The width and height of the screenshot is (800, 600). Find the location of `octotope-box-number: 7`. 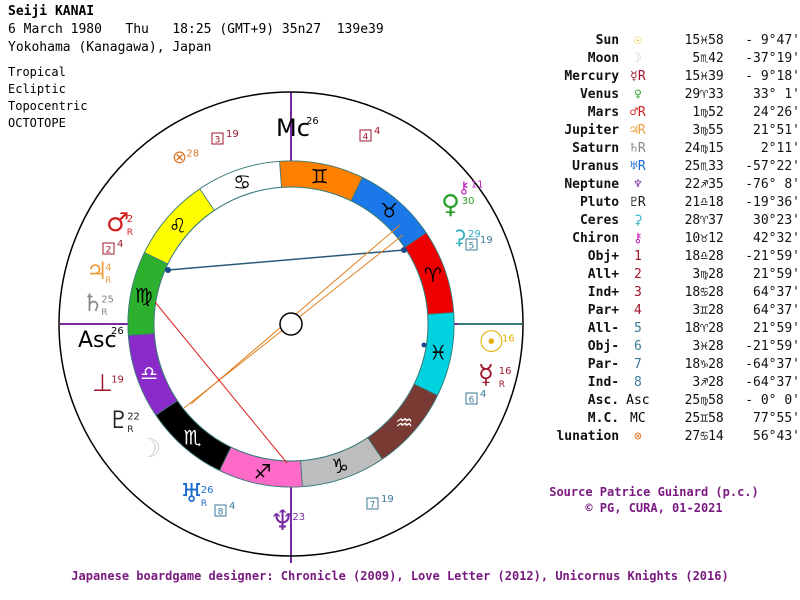

octotope-box-number: 7 is located at coordinates (373, 506).